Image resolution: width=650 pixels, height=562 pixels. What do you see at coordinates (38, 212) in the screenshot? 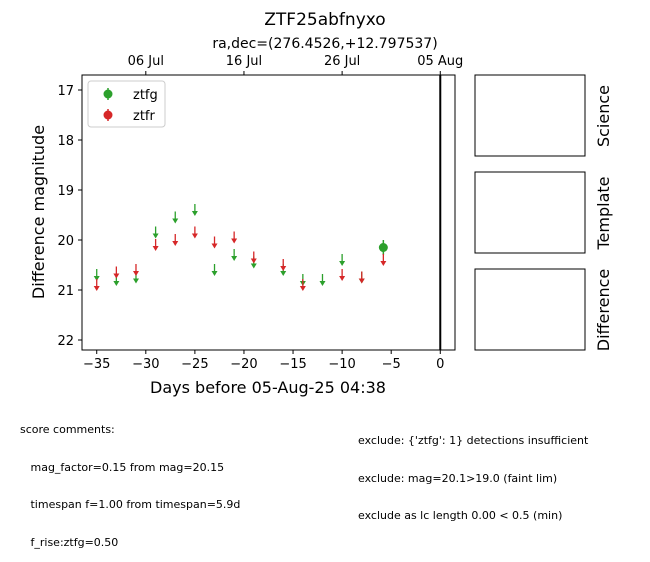
I see `y-axis-label: Difference magnitude` at bounding box center [38, 212].